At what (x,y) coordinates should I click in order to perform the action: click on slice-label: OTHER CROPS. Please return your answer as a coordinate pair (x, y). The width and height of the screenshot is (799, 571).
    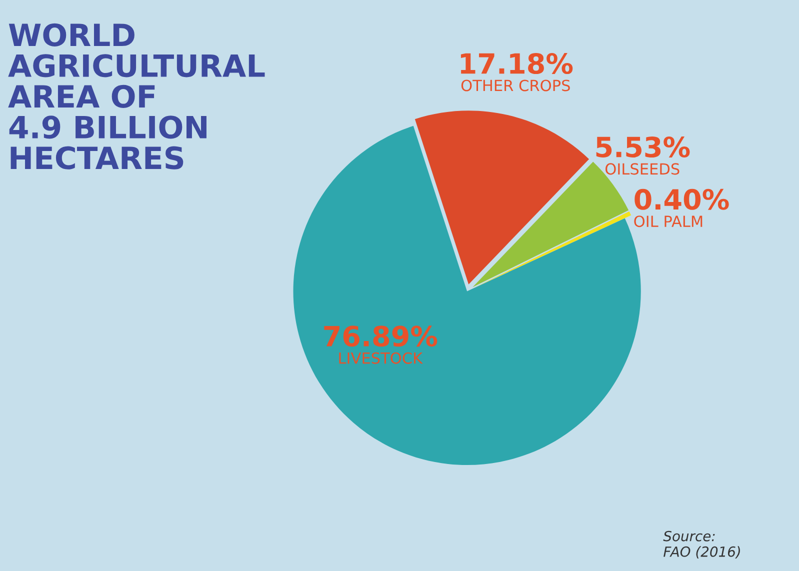
    Looking at the image, I should click on (515, 86).